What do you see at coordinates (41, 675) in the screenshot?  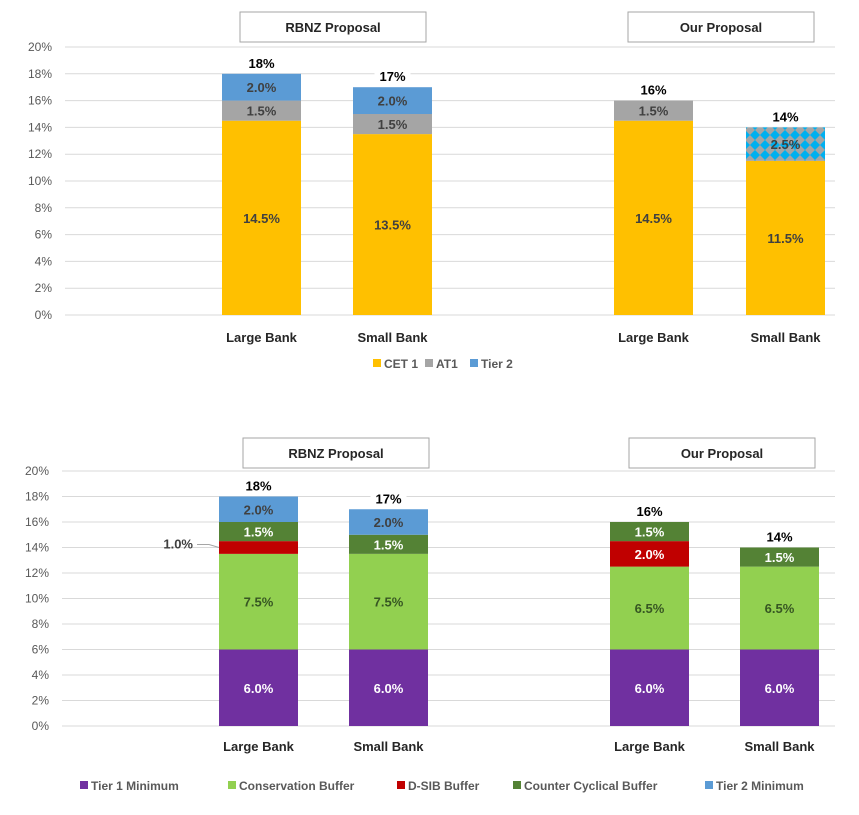 I see `y-tick-label: 4%` at bounding box center [41, 675].